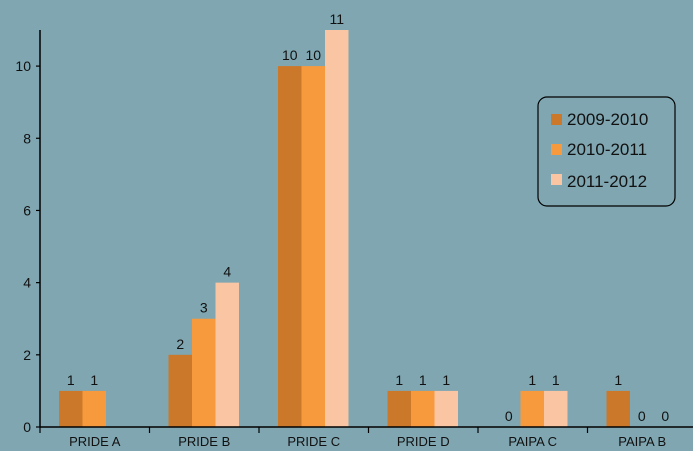 The image size is (693, 451). What do you see at coordinates (23, 66) in the screenshot?
I see `y-tick-label: 10` at bounding box center [23, 66].